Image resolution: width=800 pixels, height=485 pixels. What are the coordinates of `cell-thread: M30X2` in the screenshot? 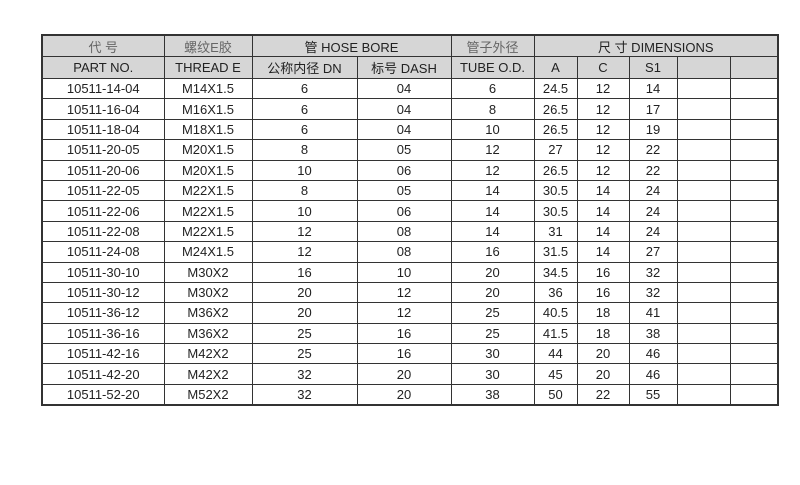 It's located at (208, 292).